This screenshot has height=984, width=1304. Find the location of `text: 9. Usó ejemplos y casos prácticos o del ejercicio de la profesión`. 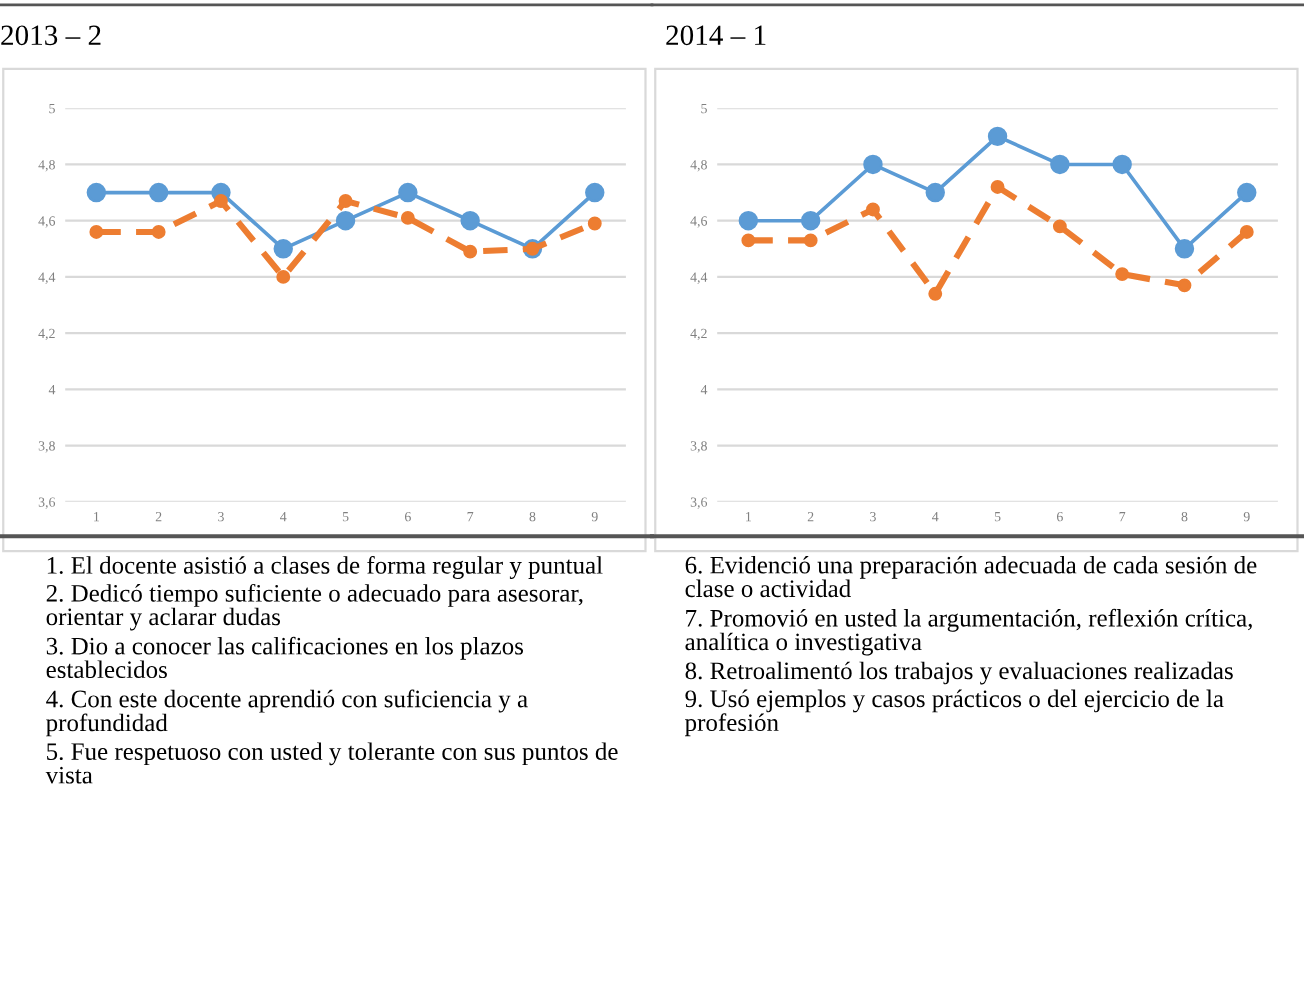

text: 9. Usó ejemplos y casos prácticos o del ejercicio de la profesión is located at coordinates (954, 713).